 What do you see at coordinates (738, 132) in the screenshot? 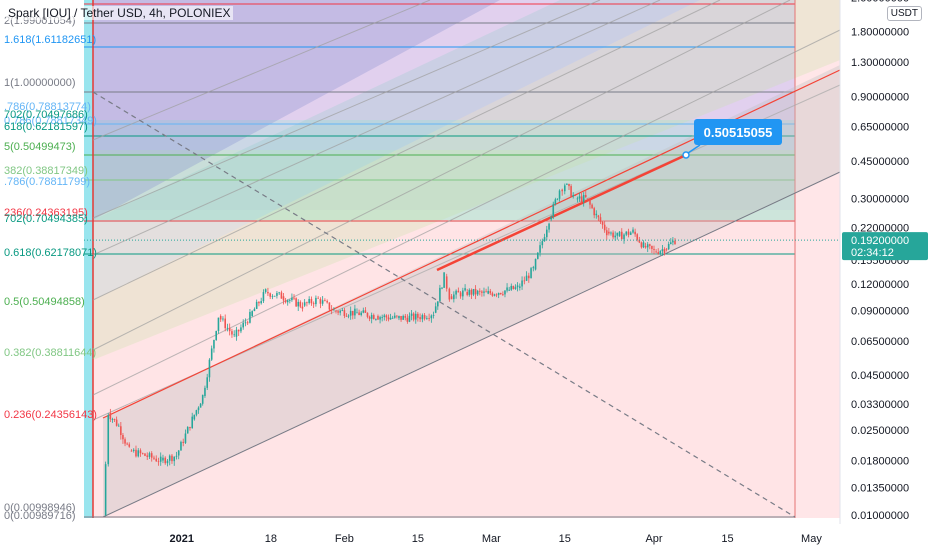
I see `projection-callout-text: 0.50515055` at bounding box center [738, 132].